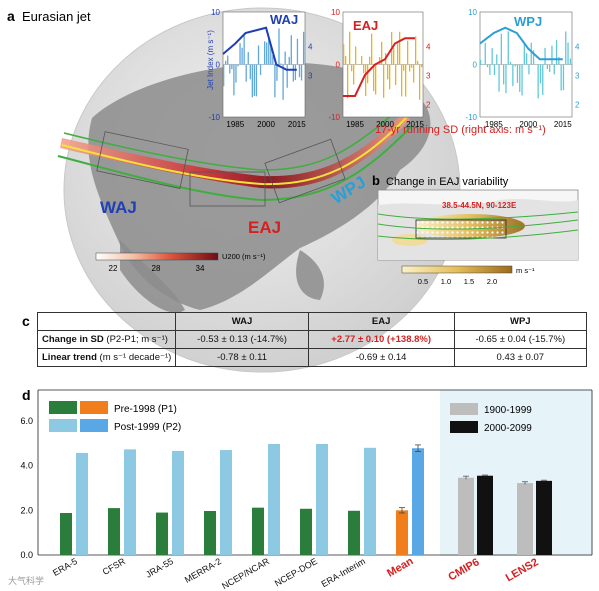  Describe the element at coordinates (65, 567) in the screenshot. I see `category-label: ERA-5` at that location.